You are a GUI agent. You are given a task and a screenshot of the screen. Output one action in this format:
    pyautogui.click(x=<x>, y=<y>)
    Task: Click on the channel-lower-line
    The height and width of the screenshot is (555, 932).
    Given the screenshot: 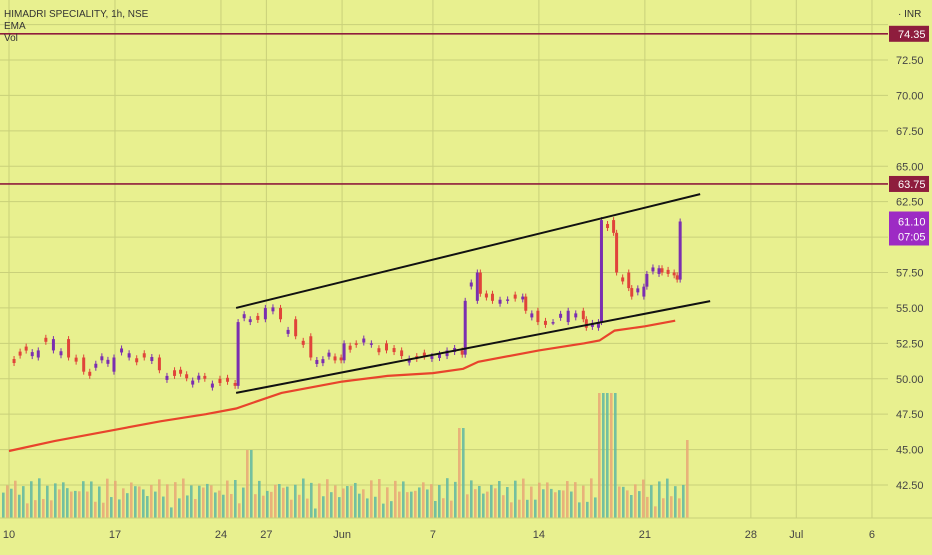 What is the action you would take?
    pyautogui.click(x=473, y=347)
    